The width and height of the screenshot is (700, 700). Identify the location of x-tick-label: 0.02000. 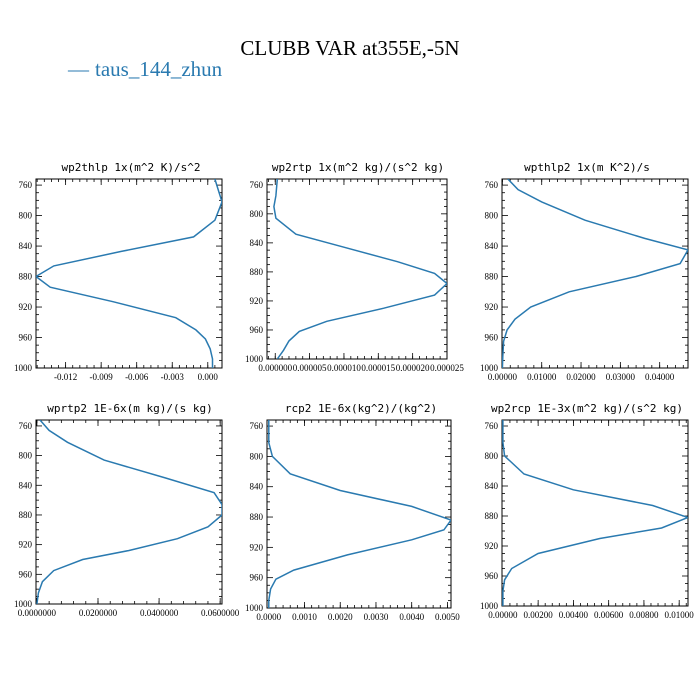
(581, 377).